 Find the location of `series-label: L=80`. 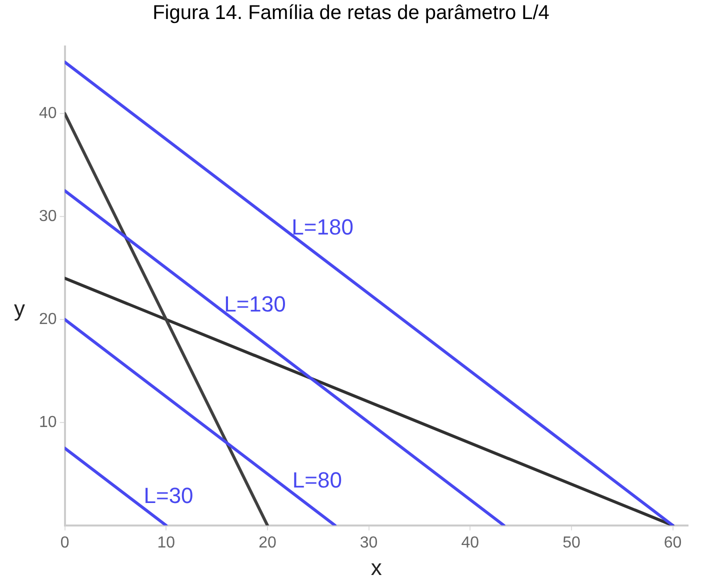

series-label: L=80 is located at coordinates (317, 480).